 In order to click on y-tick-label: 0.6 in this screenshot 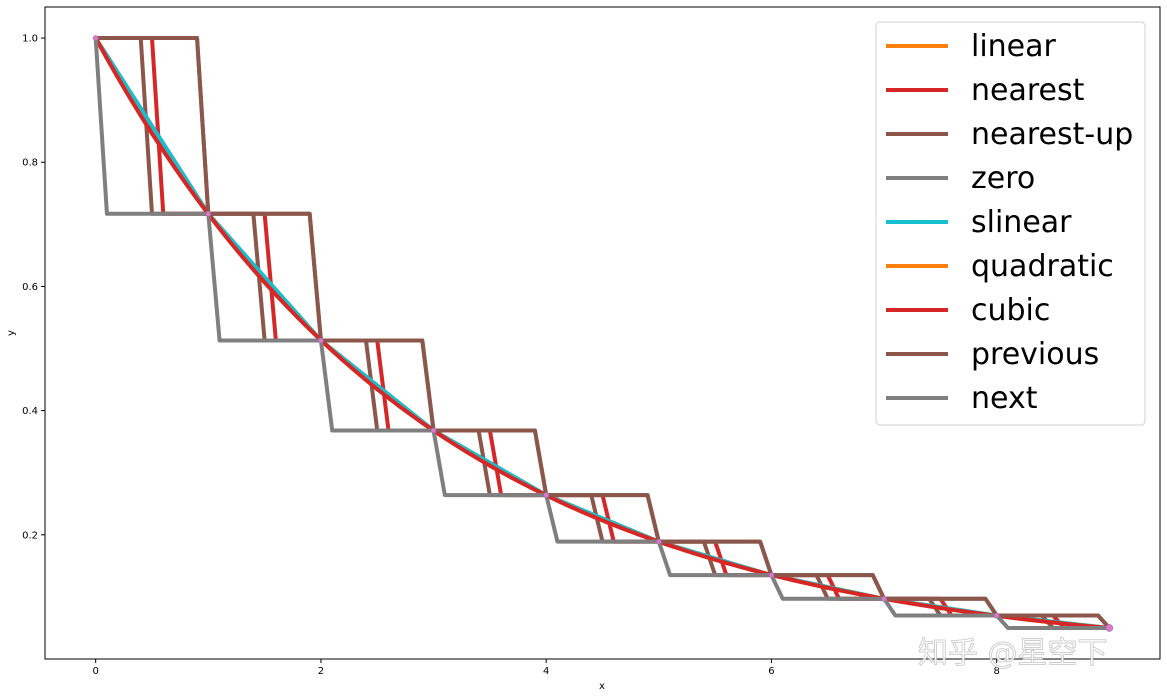, I will do `click(30, 287)`.